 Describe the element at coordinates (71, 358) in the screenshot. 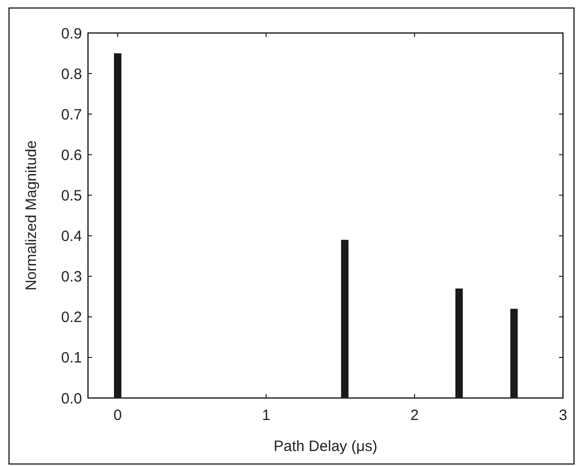

I see `y-tick-label: 0.1` at that location.